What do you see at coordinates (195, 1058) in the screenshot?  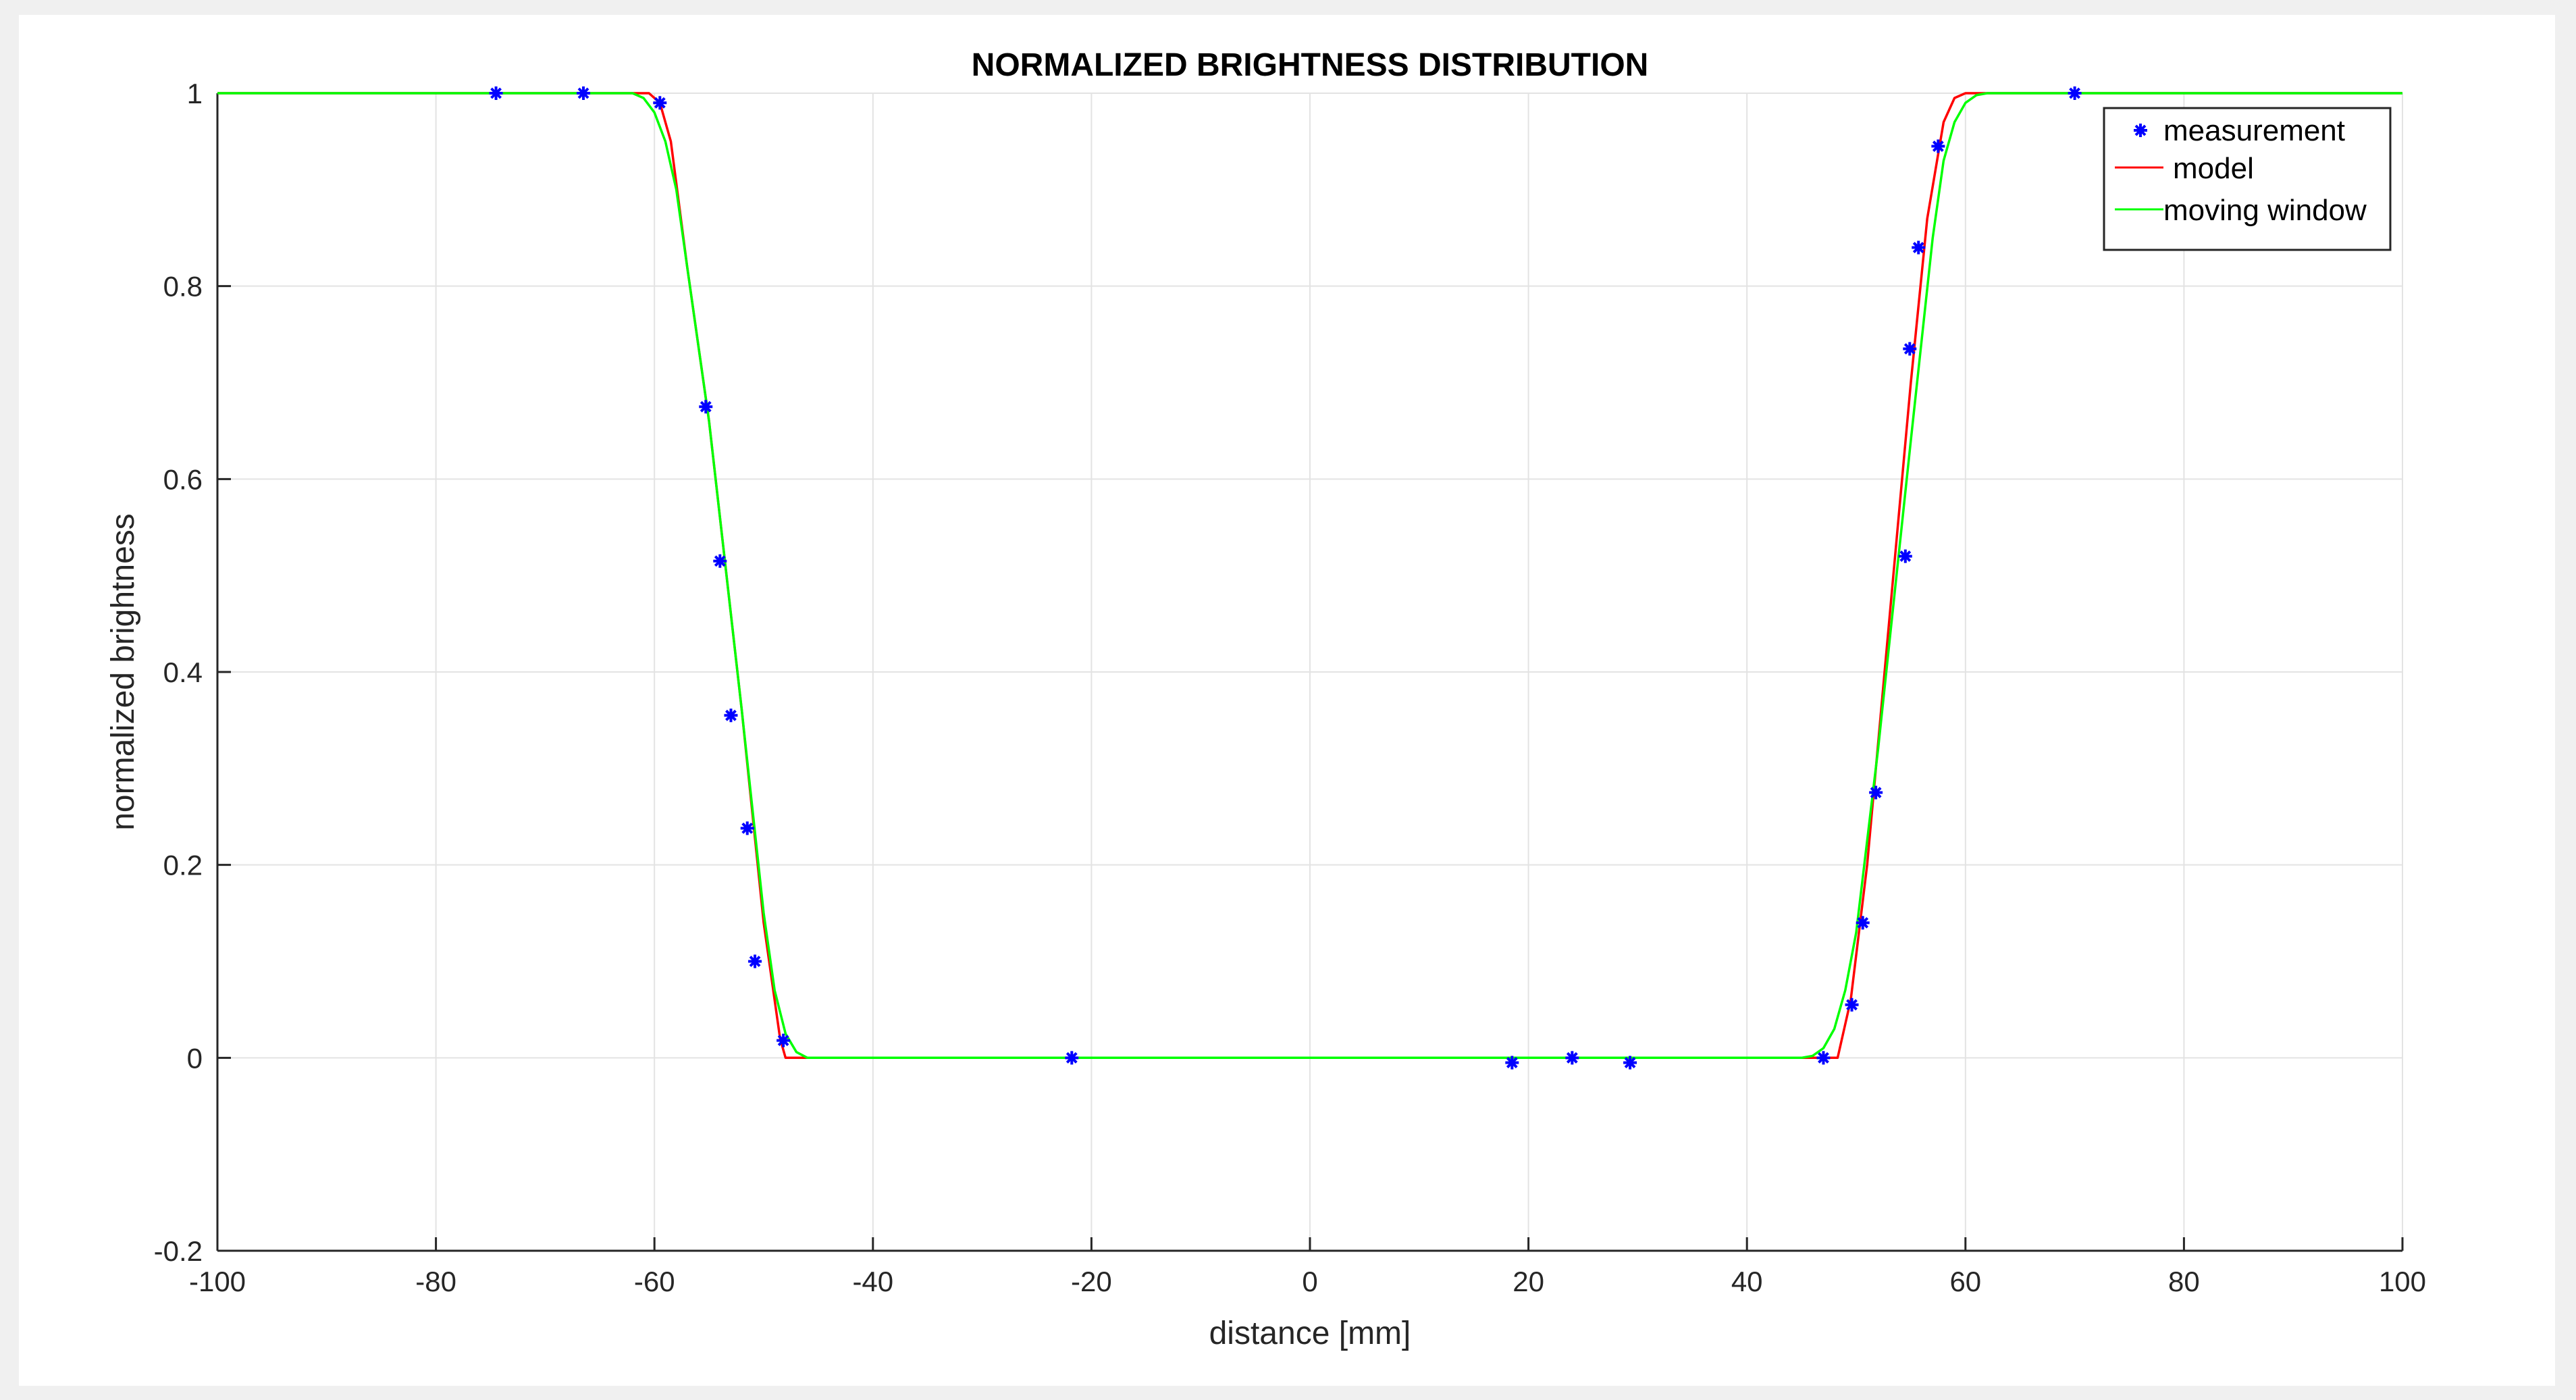 I see `y-tick-label: 0` at bounding box center [195, 1058].